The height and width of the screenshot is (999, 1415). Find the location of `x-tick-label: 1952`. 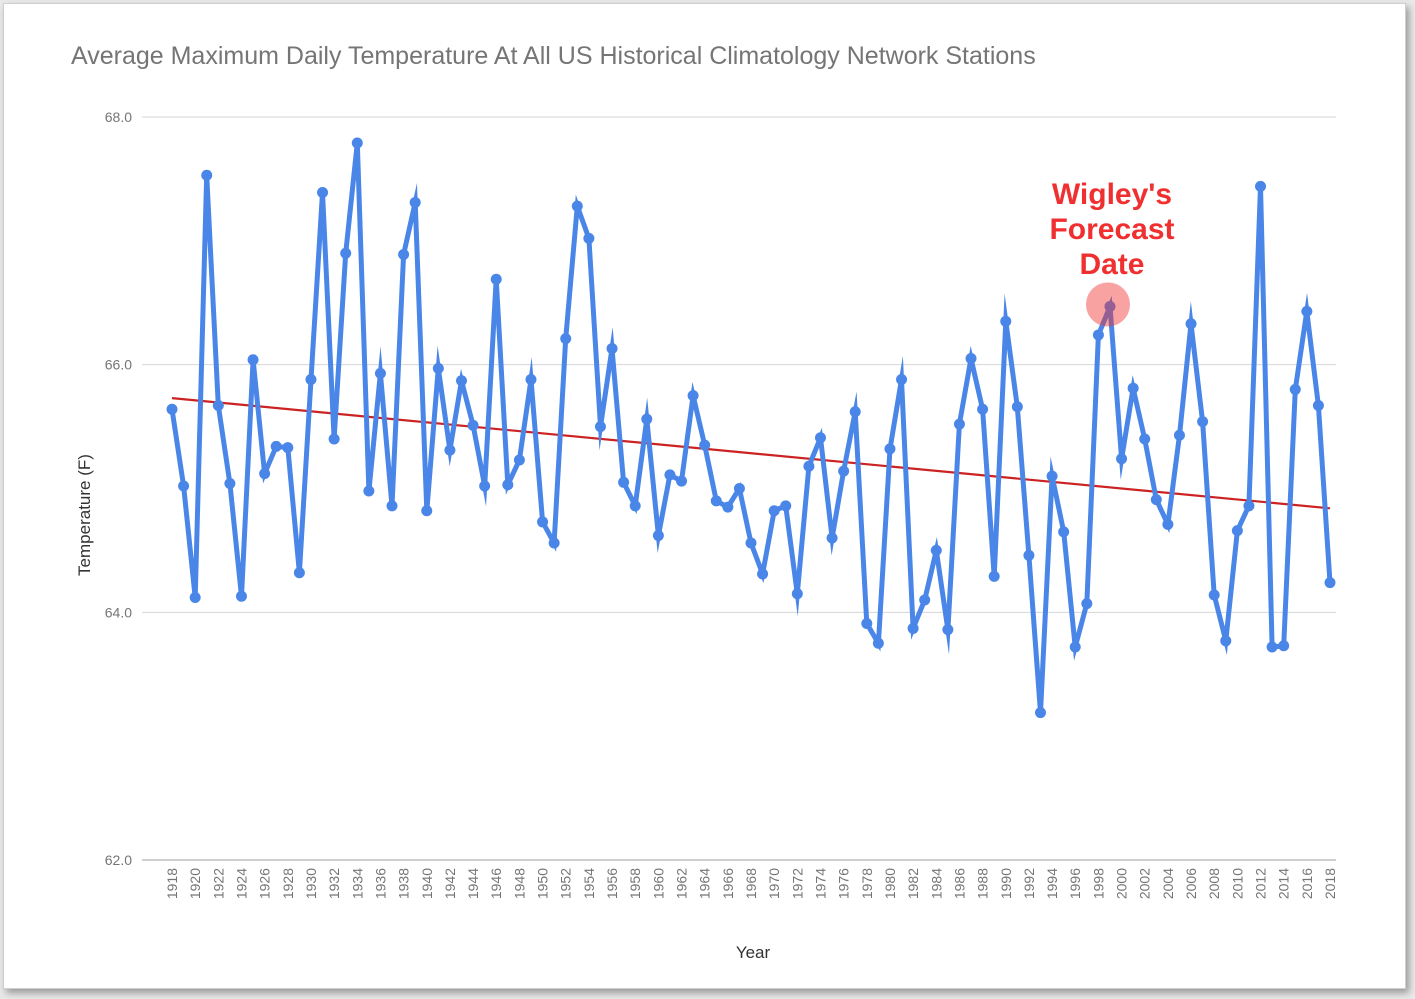

x-tick-label: 1952 is located at coordinates (566, 883).